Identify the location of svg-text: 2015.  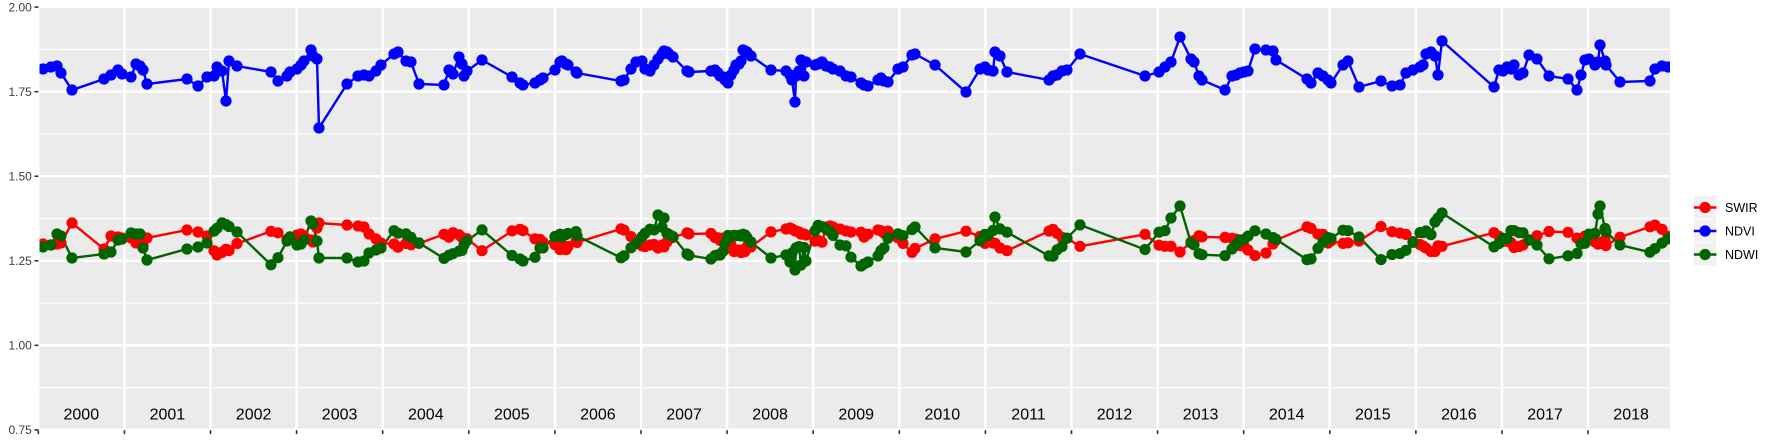
(1373, 414).